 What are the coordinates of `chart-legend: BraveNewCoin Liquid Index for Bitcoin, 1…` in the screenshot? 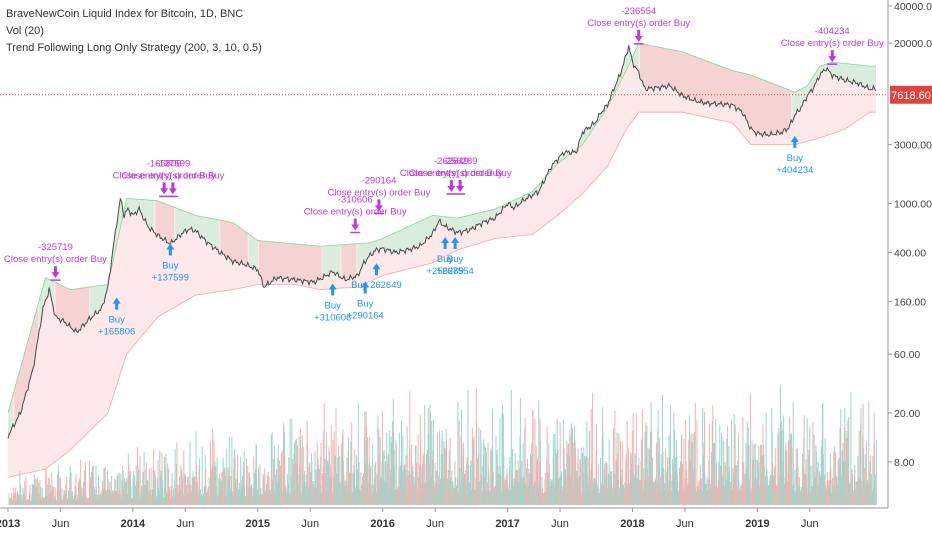 It's located at (134, 31).